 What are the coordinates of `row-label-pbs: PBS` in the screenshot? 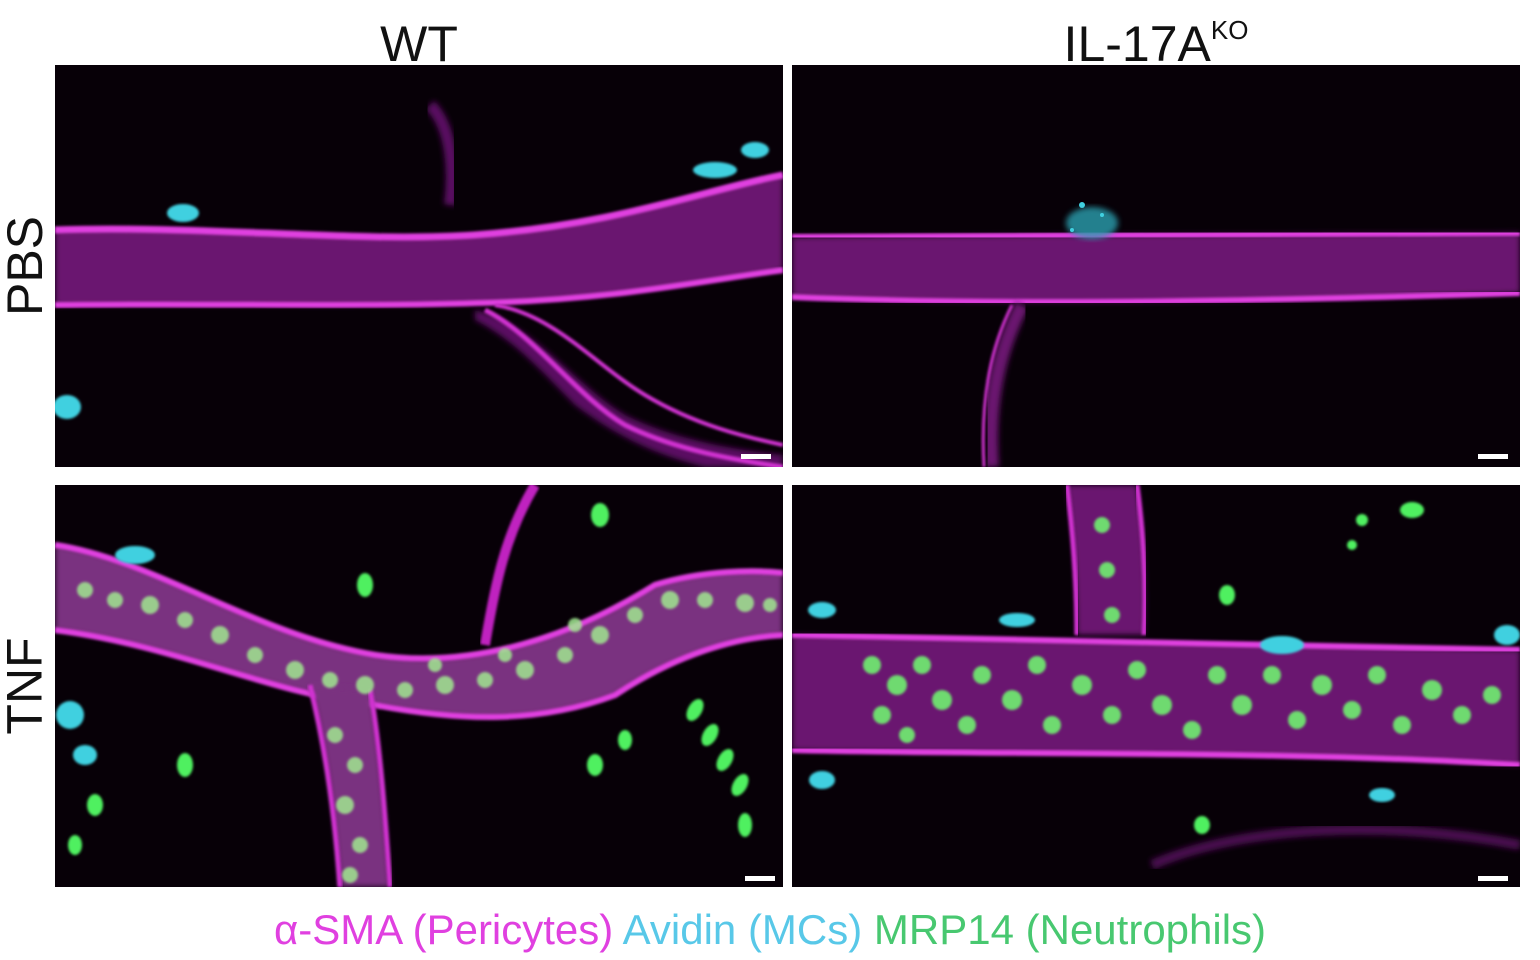 It's located at (26, 266).